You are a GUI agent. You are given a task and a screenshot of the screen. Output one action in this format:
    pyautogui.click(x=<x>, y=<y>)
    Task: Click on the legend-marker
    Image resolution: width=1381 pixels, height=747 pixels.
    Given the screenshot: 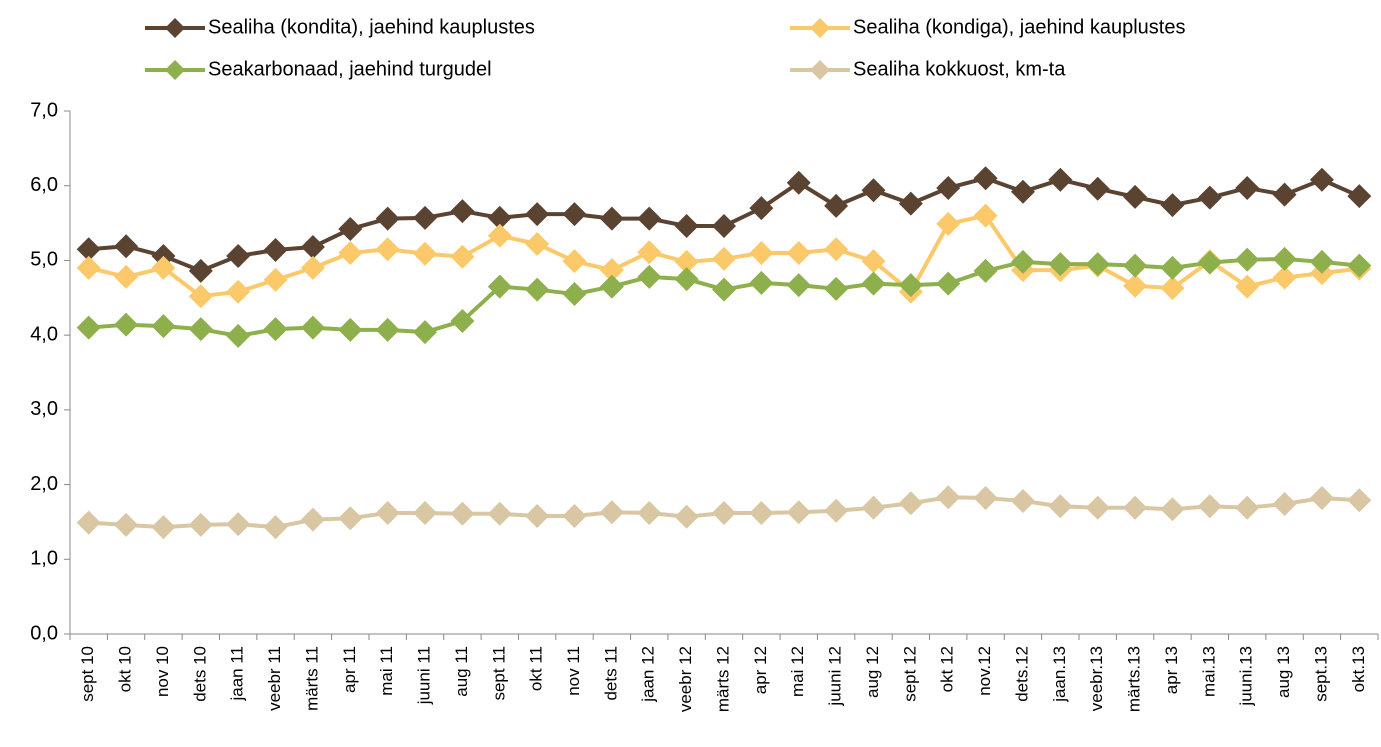 What is the action you would take?
    pyautogui.click(x=175, y=28)
    